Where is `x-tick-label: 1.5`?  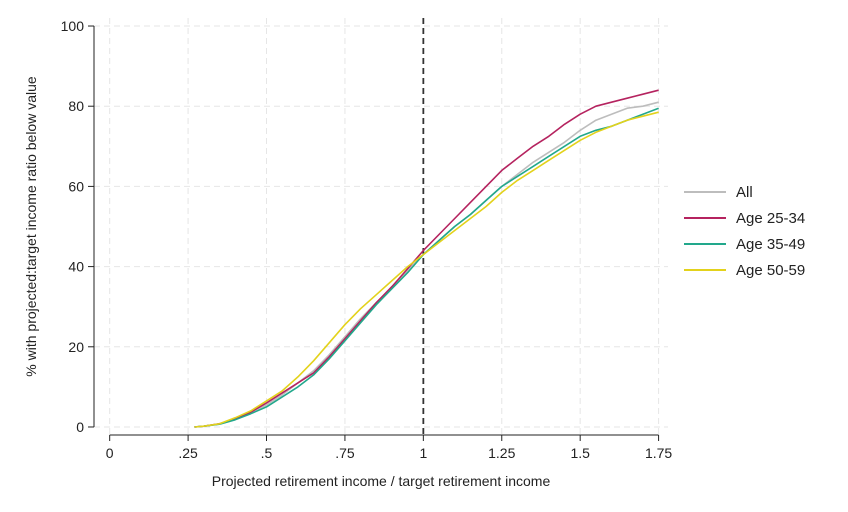 x-tick-label: 1.5 is located at coordinates (580, 453).